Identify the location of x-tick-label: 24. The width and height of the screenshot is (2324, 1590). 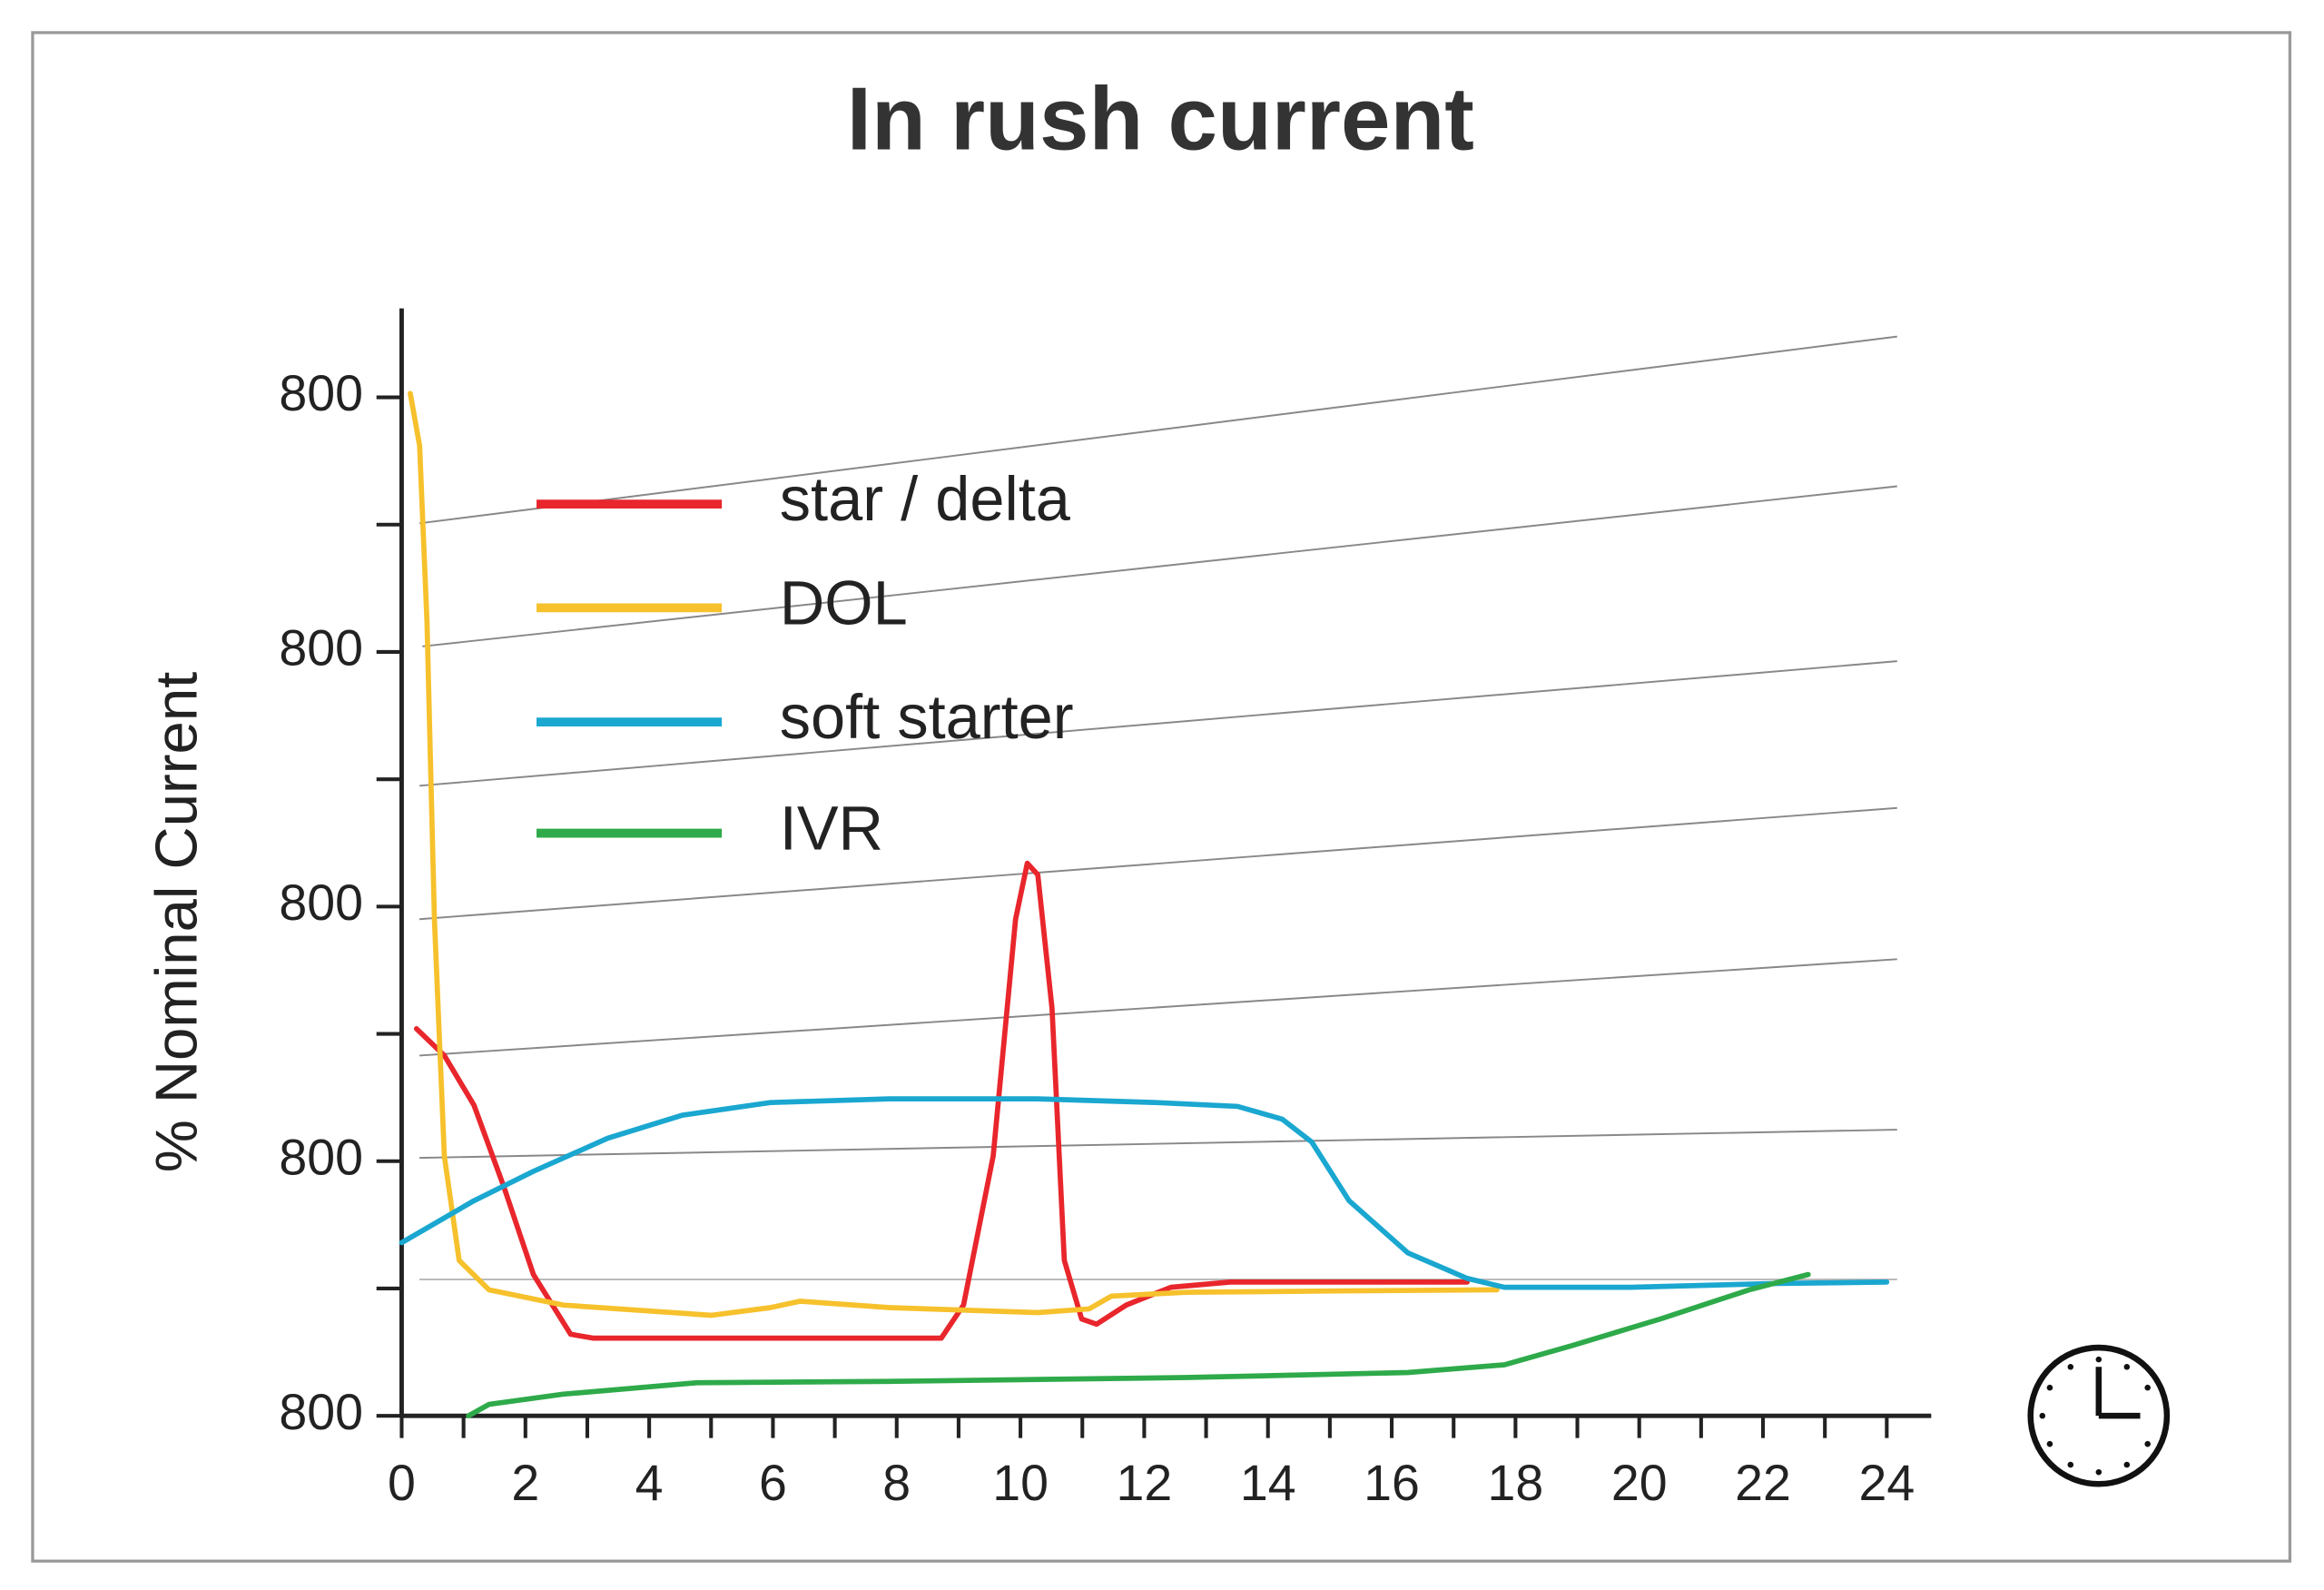
(1886, 1483).